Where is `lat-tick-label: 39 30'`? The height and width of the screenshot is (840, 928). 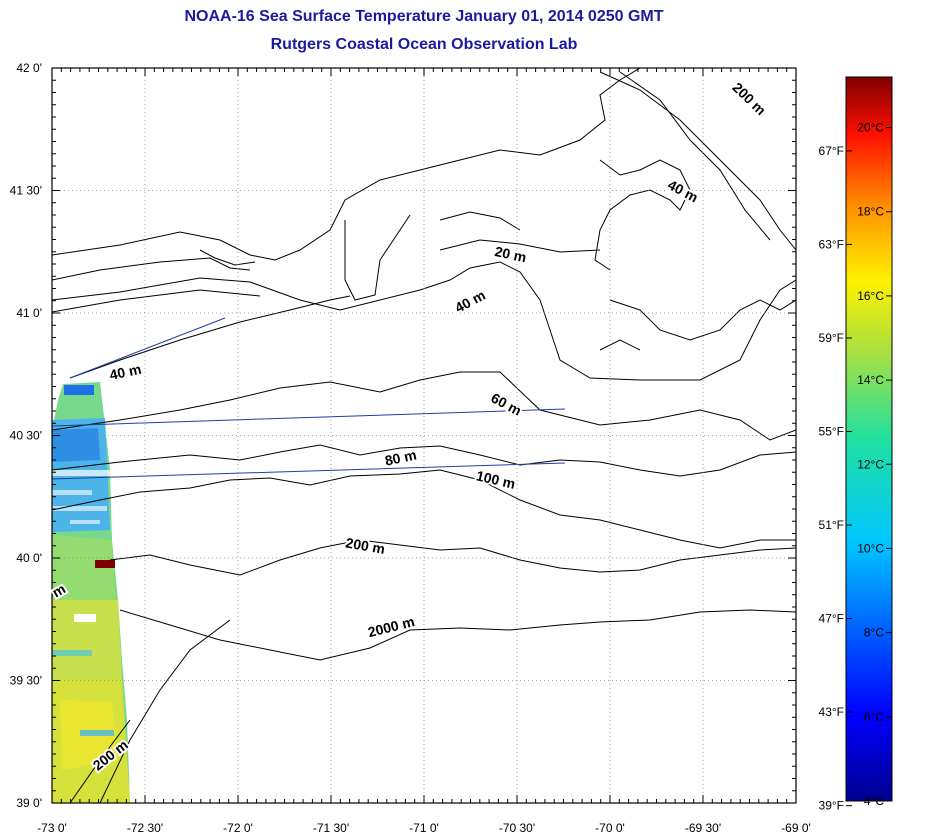 lat-tick-label: 39 30' is located at coordinates (26, 681).